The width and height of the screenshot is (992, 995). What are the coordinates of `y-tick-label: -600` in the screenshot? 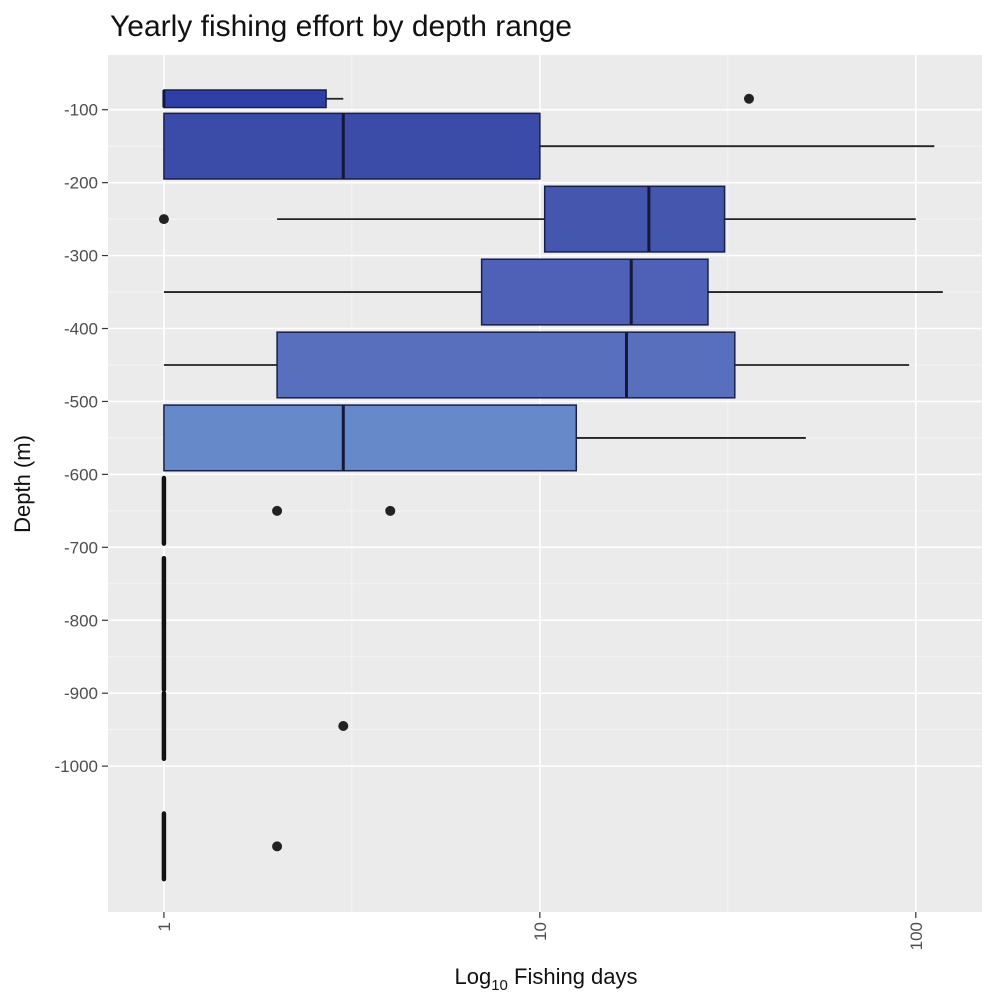 It's located at (81, 474).